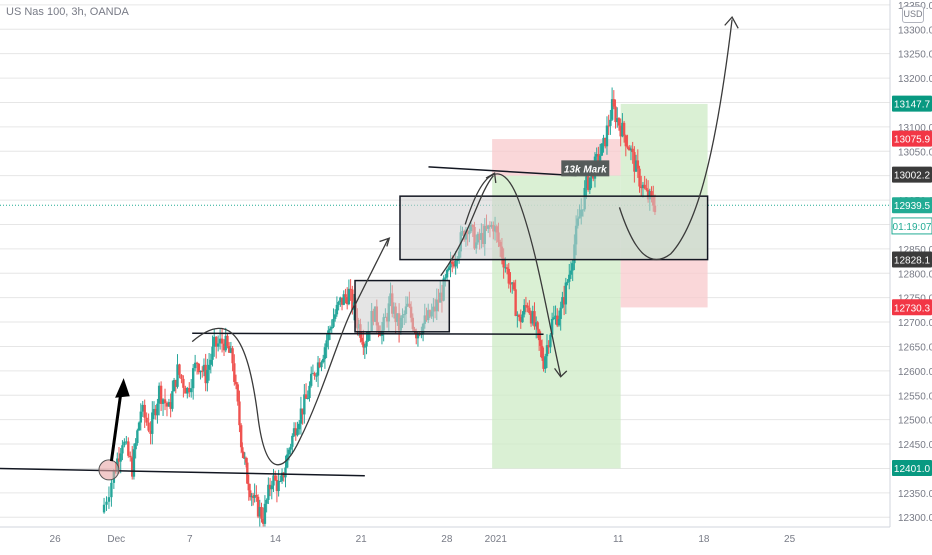 The height and width of the screenshot is (555, 932). What do you see at coordinates (912, 176) in the screenshot?
I see `price-tag-label: 13002.2` at bounding box center [912, 176].